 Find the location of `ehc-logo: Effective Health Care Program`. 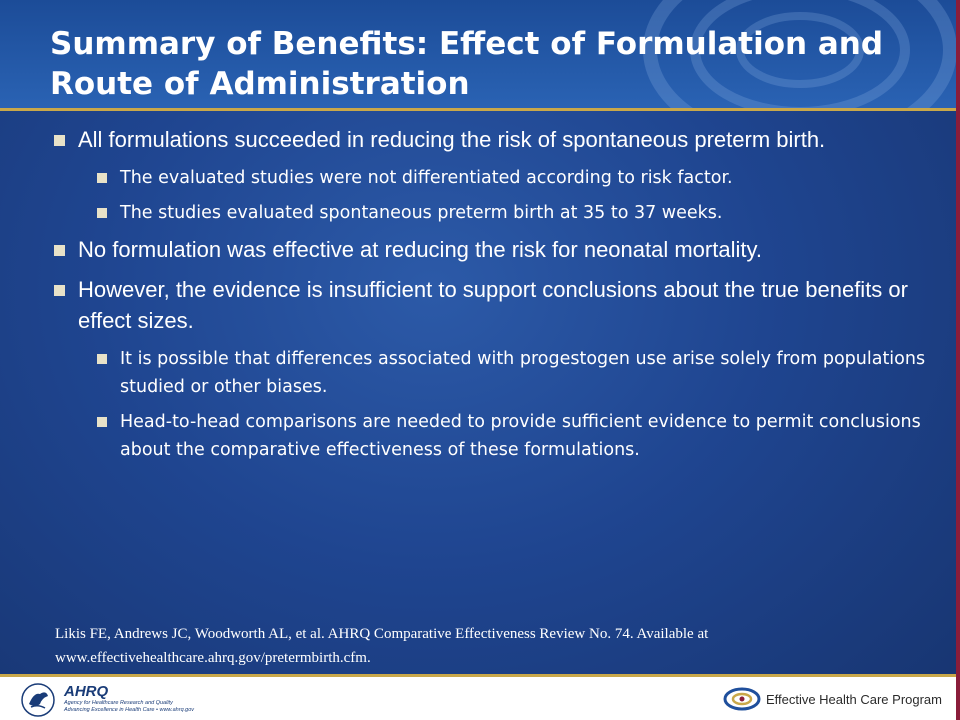

ehc-logo: Effective Health Care Program is located at coordinates (832, 699).